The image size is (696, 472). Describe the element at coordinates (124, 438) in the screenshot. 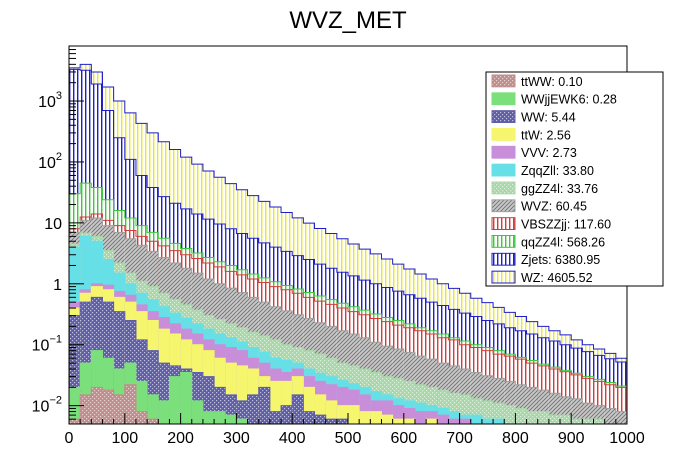

I see `x-tick-label-100: 100` at that location.